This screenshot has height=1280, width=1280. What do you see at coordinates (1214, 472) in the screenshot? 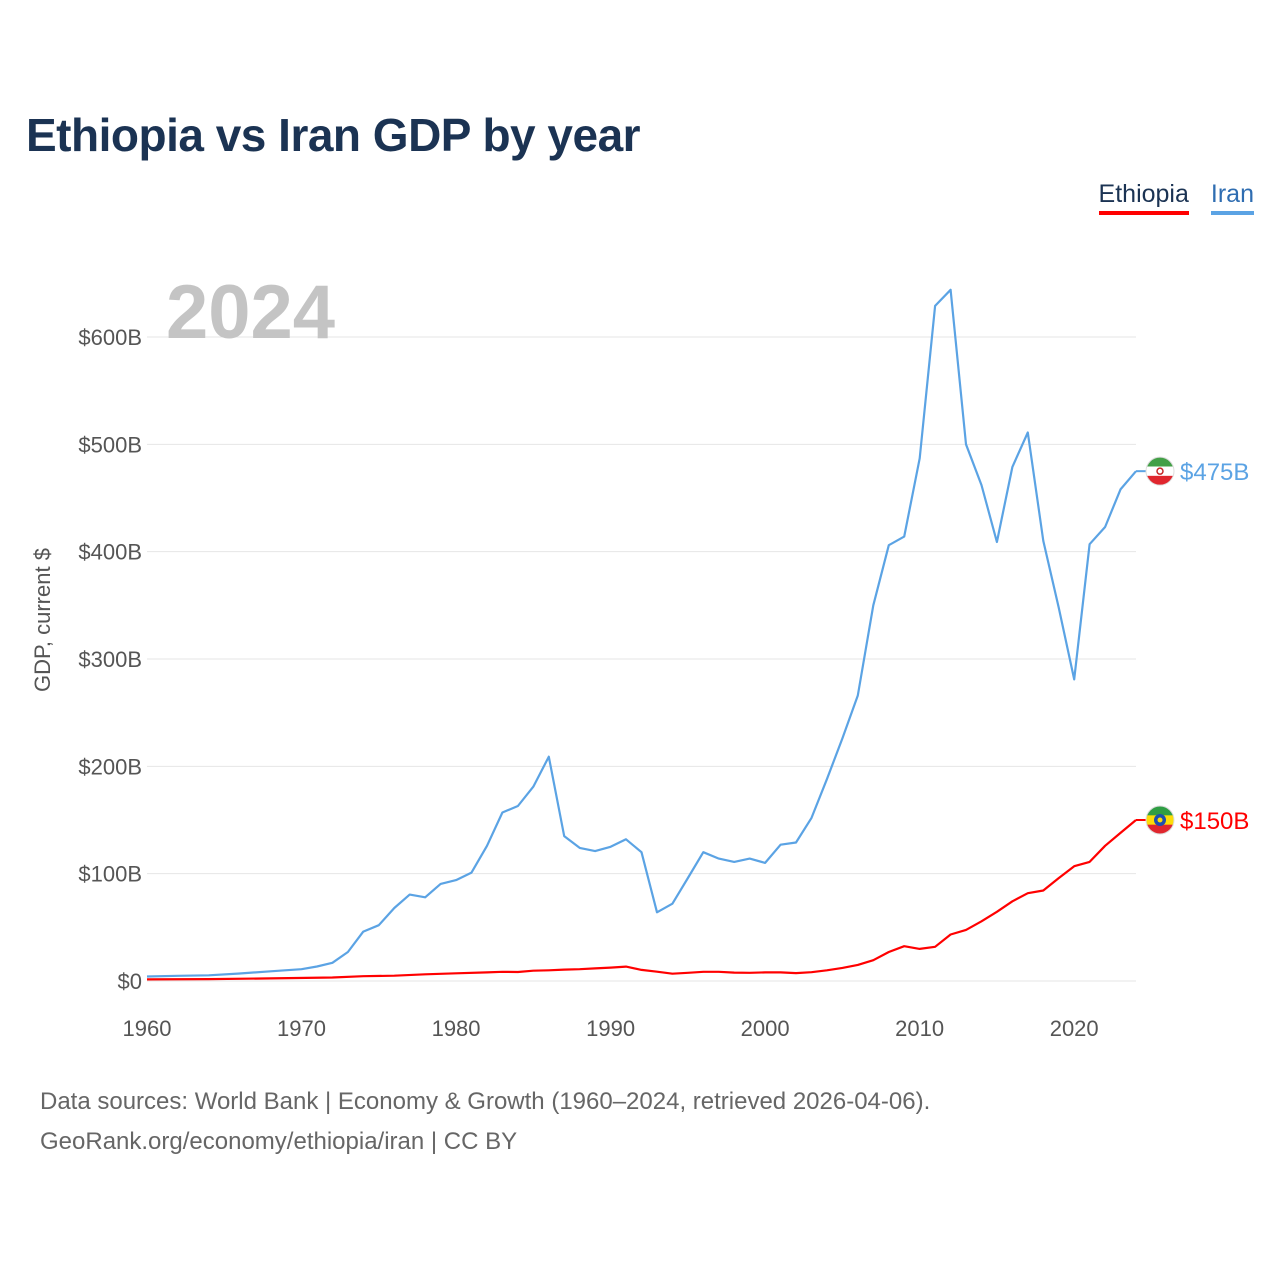
I see `end-value-label-iran: $475B` at bounding box center [1214, 472].